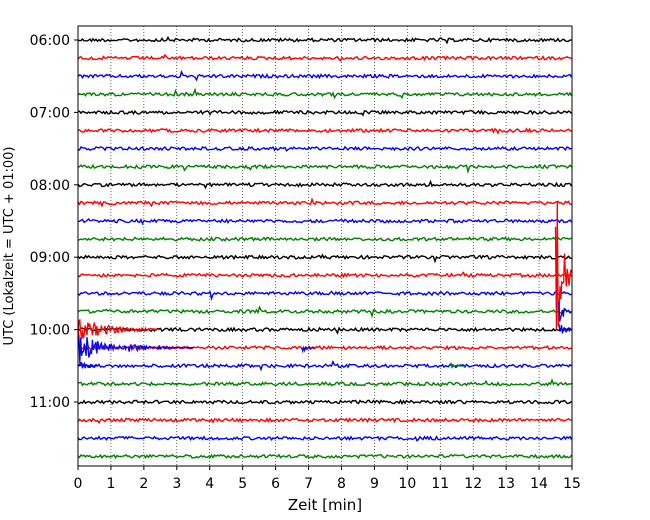 The height and width of the screenshot is (520, 650). Describe the element at coordinates (473, 484) in the screenshot. I see `x-tick-label: 12` at that location.